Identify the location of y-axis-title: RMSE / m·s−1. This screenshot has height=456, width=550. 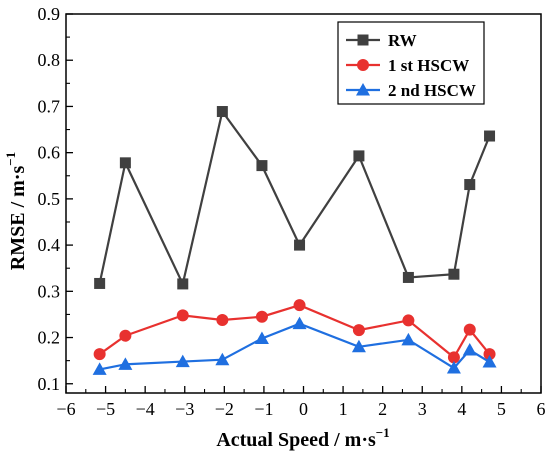
(16, 211).